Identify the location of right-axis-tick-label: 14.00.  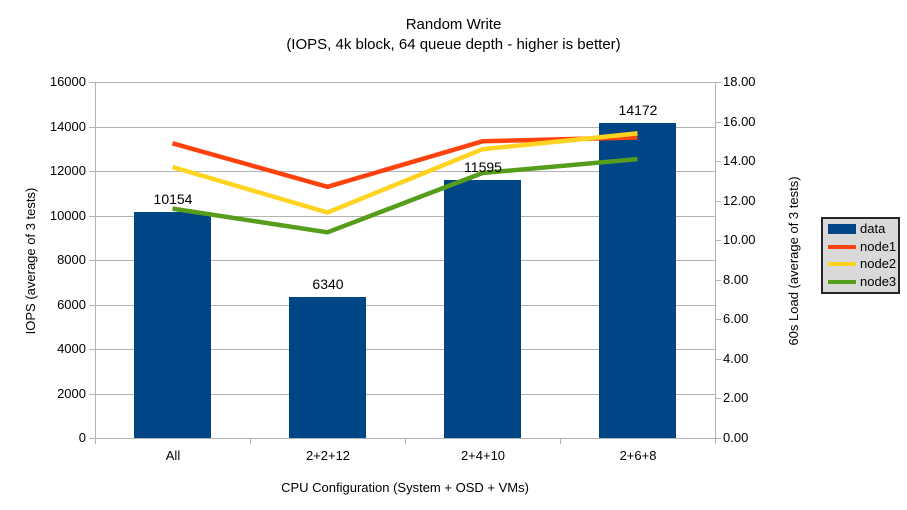
(739, 160).